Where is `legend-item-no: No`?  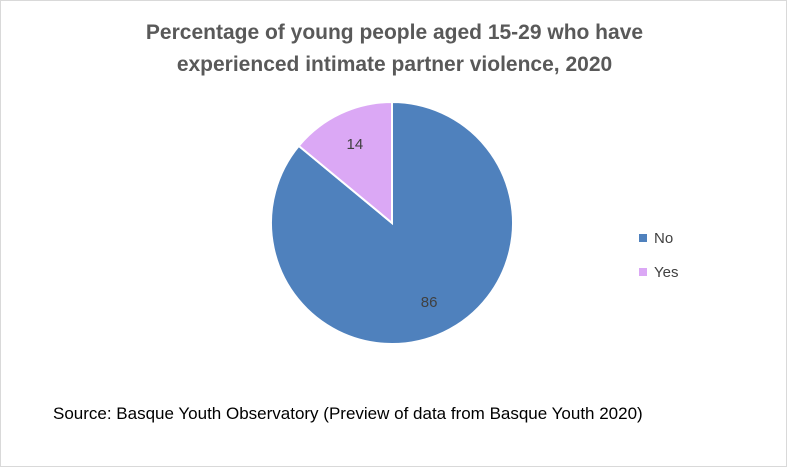
legend-item-no: No is located at coordinates (658, 238).